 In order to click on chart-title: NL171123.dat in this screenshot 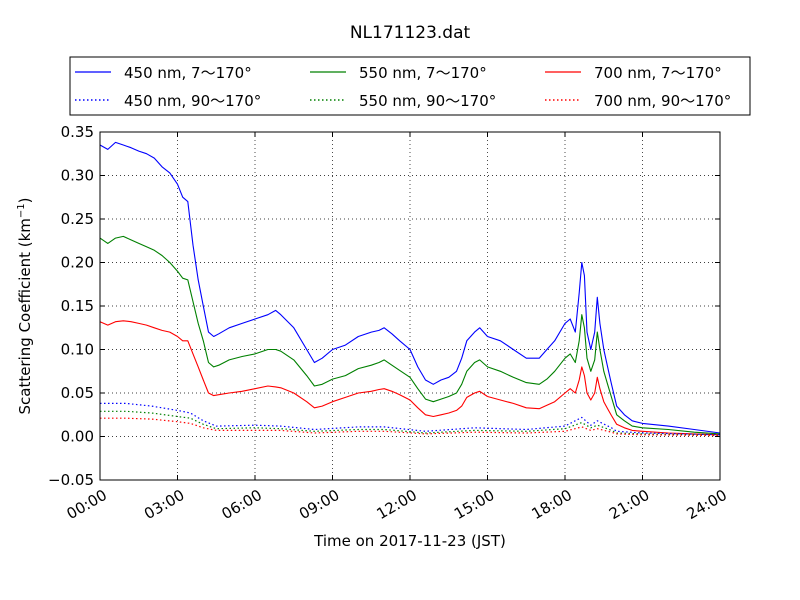, I will do `click(410, 33)`.